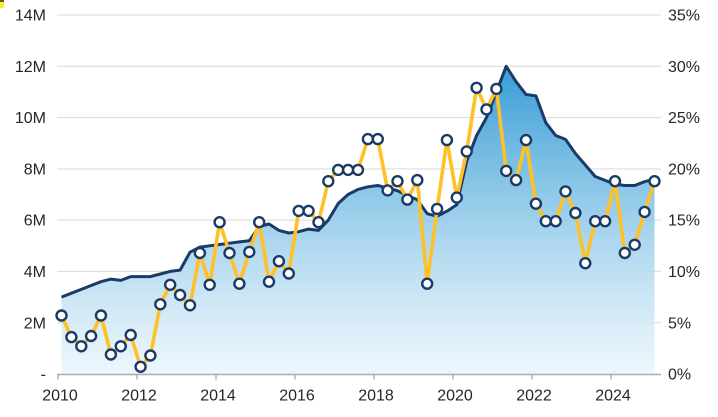 This screenshot has width=718, height=417. I want to click on y-axis-label-right: 10%, so click(684, 272).